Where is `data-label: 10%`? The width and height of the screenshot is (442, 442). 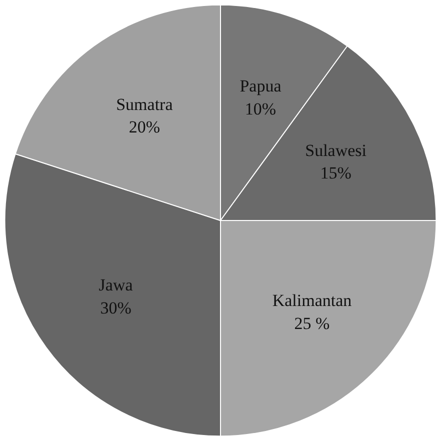 data-label: 10% is located at coordinates (260, 108).